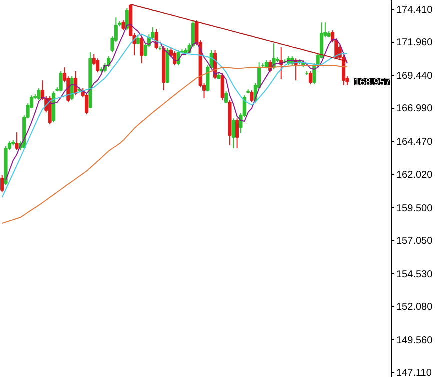 The image size is (435, 377). What do you see at coordinates (415, 76) in the screenshot?
I see `y-tick-label: 169.440` at bounding box center [415, 76].